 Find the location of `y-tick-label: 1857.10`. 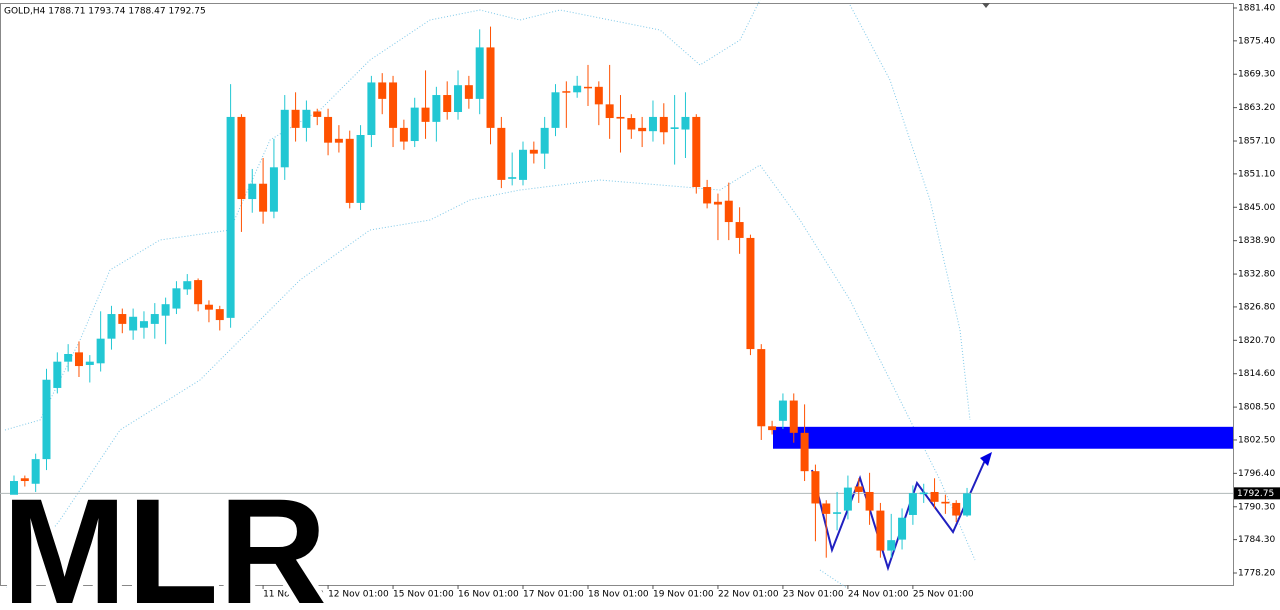

y-tick-label: 1857.10 is located at coordinates (1256, 142).